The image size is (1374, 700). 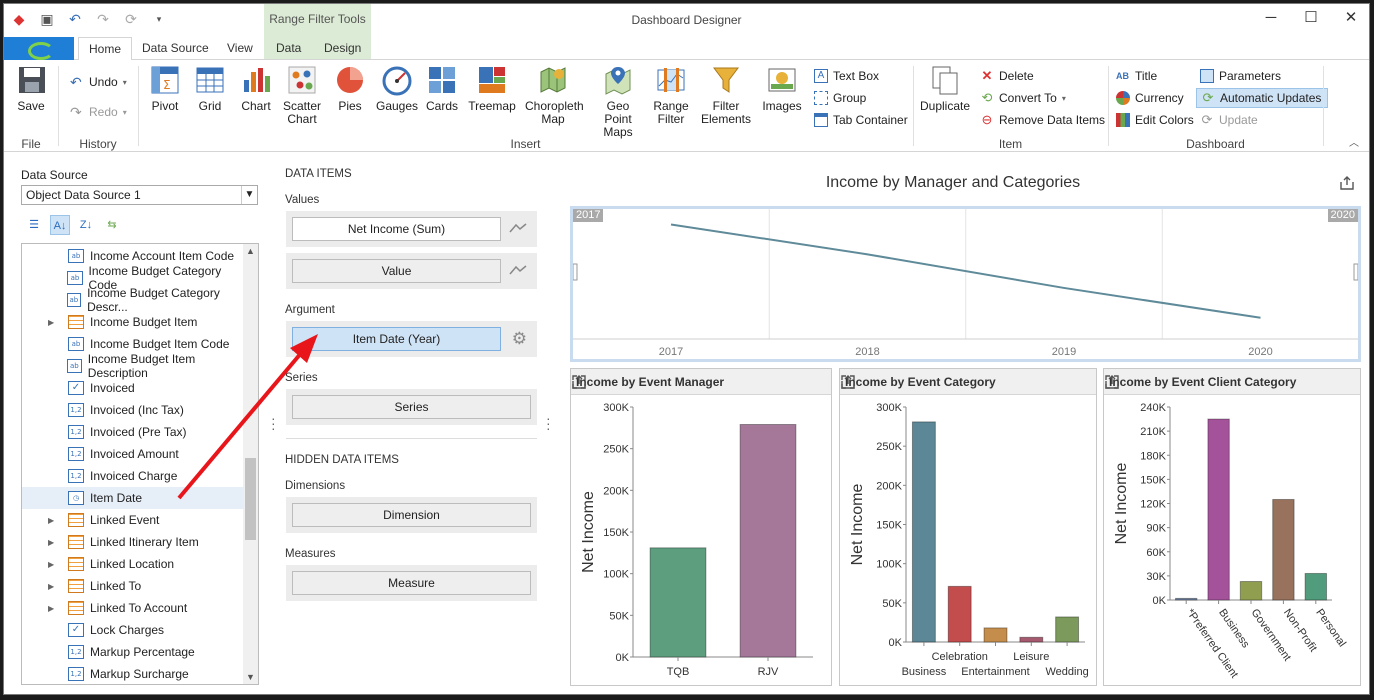 What do you see at coordinates (1023, 98) in the screenshot?
I see `convert-to-button: ⟲ Convert To ▾` at bounding box center [1023, 98].